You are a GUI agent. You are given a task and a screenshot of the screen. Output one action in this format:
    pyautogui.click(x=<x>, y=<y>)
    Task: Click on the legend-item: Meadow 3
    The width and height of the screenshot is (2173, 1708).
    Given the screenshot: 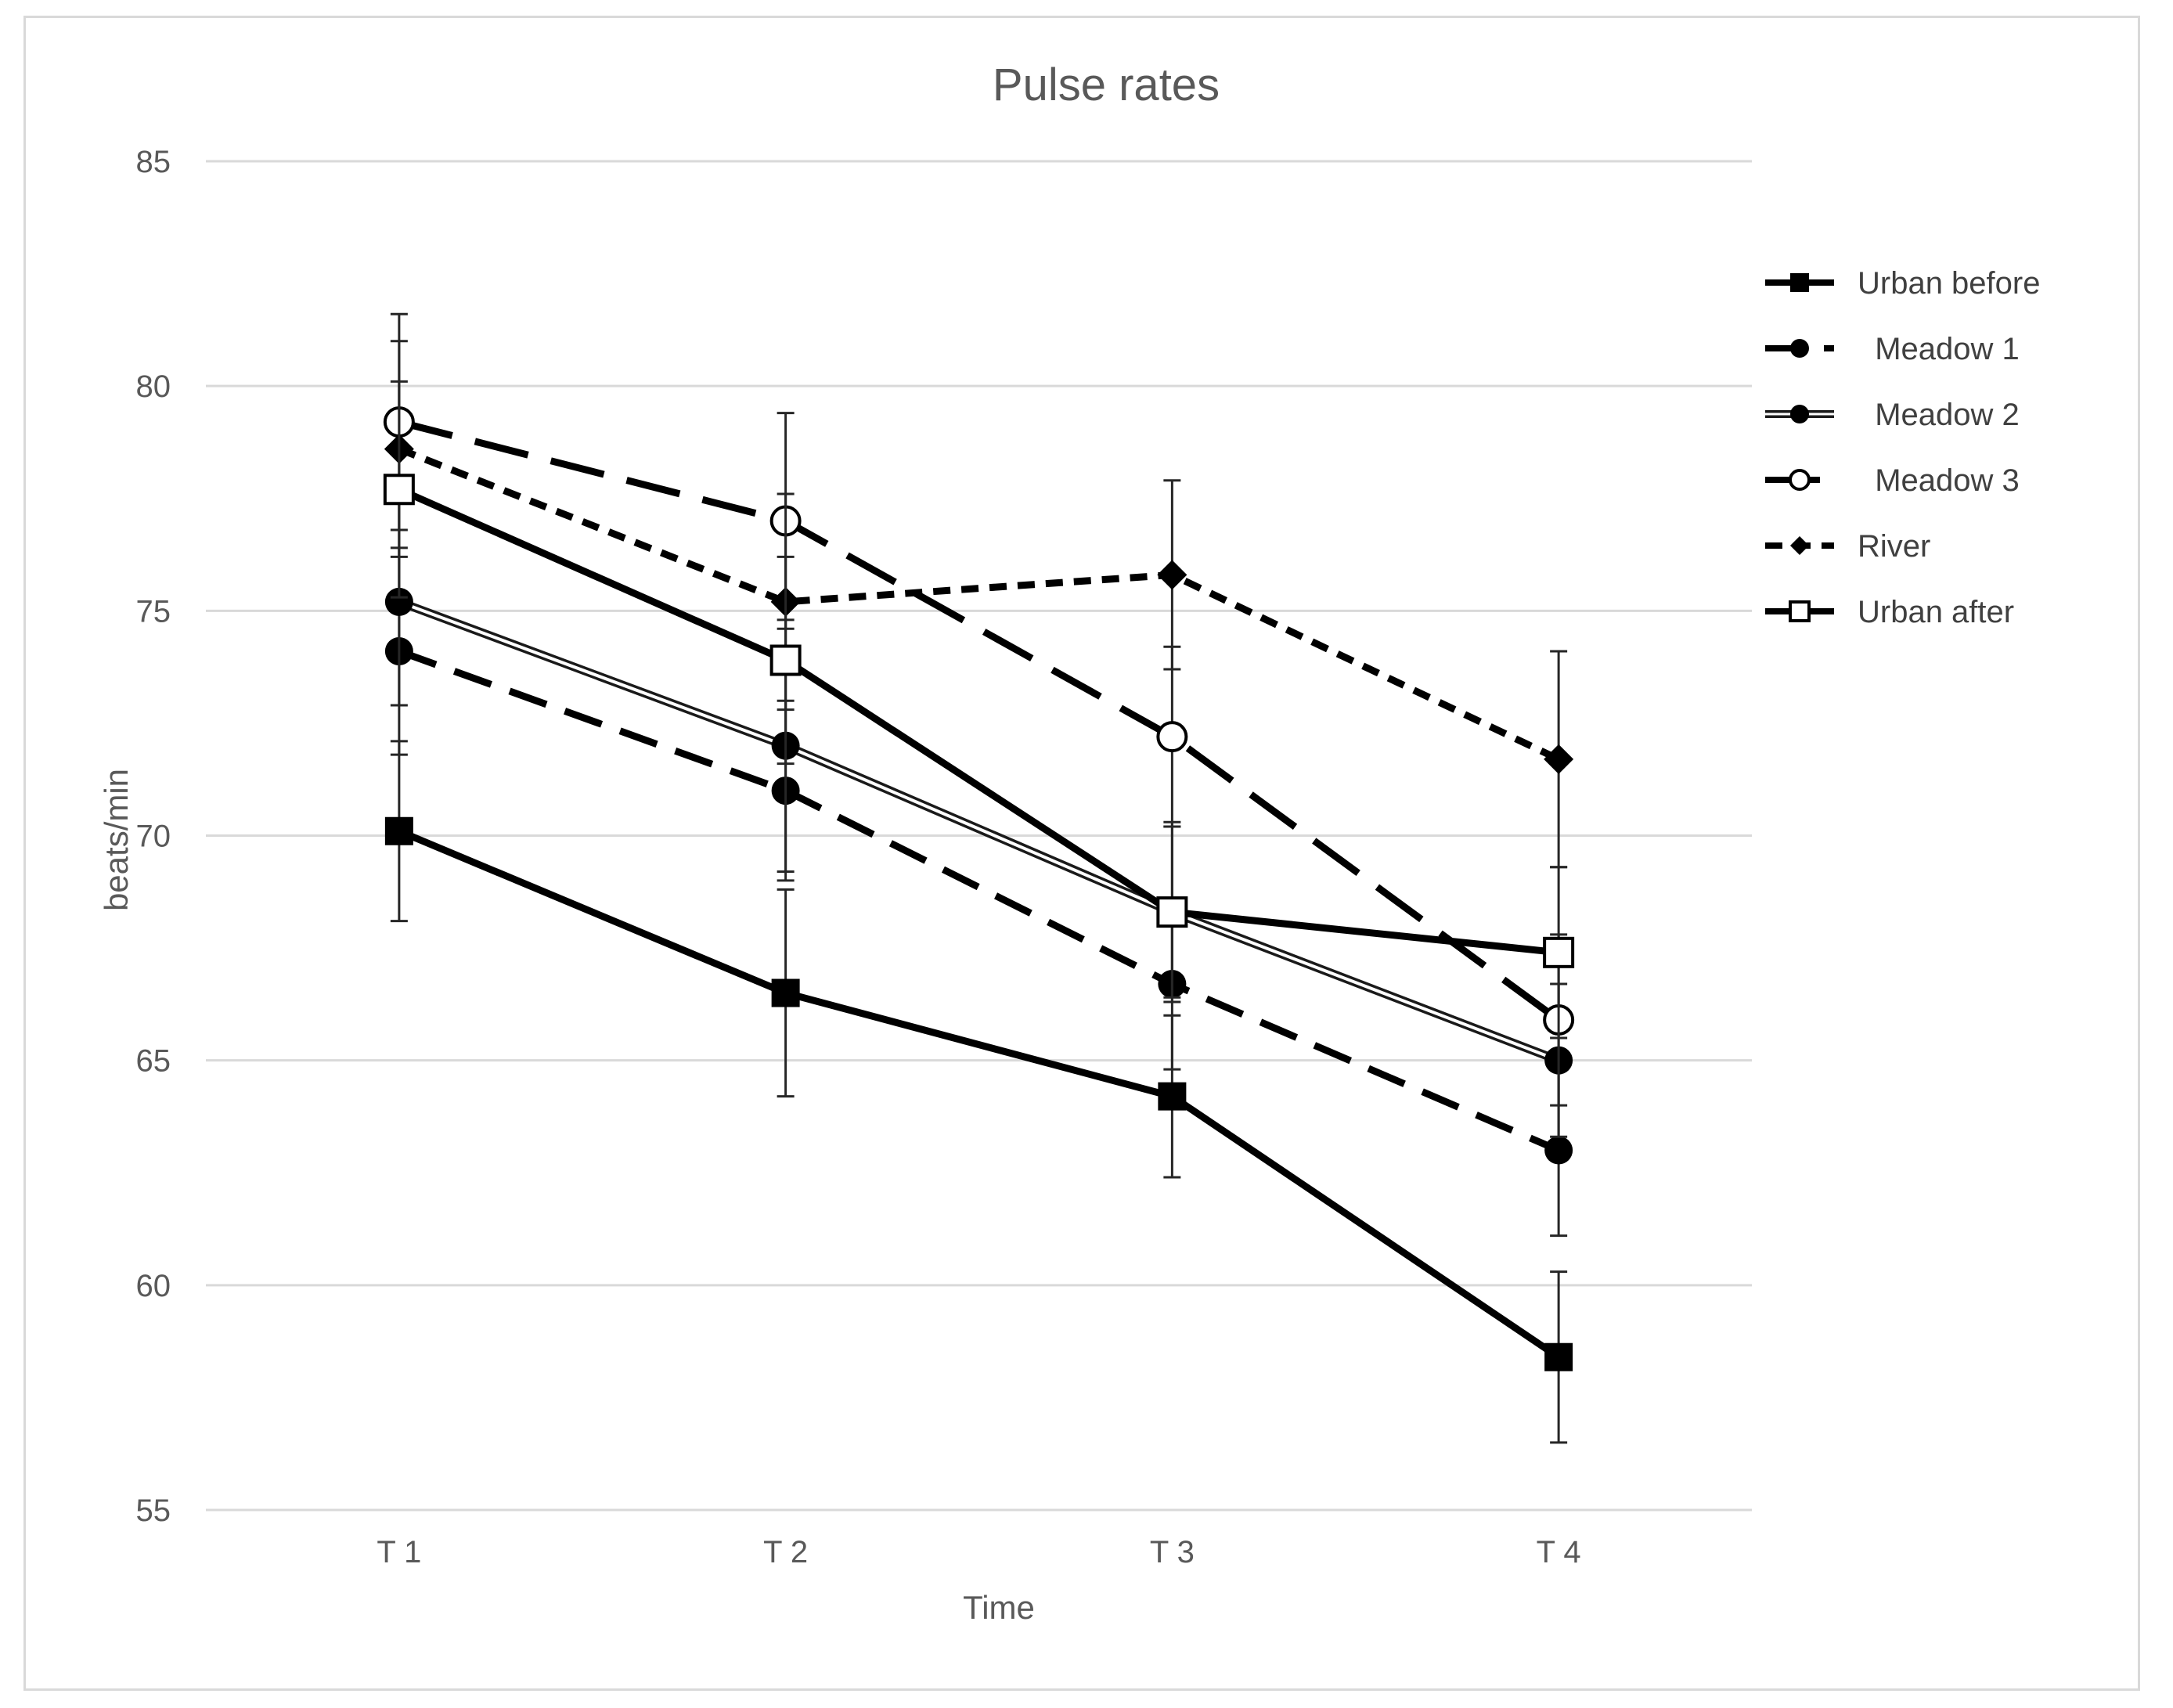 What is the action you would take?
    pyautogui.click(x=1892, y=480)
    